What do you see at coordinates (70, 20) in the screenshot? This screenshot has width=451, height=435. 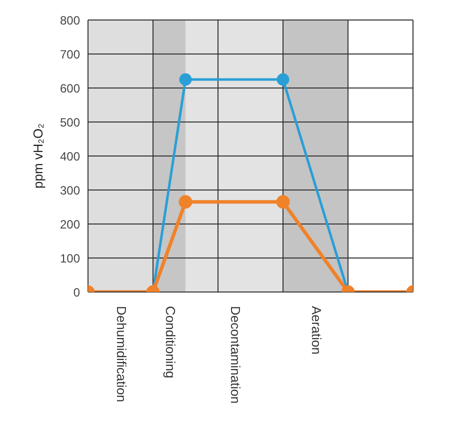 I see `y-tick-label: 800` at bounding box center [70, 20].